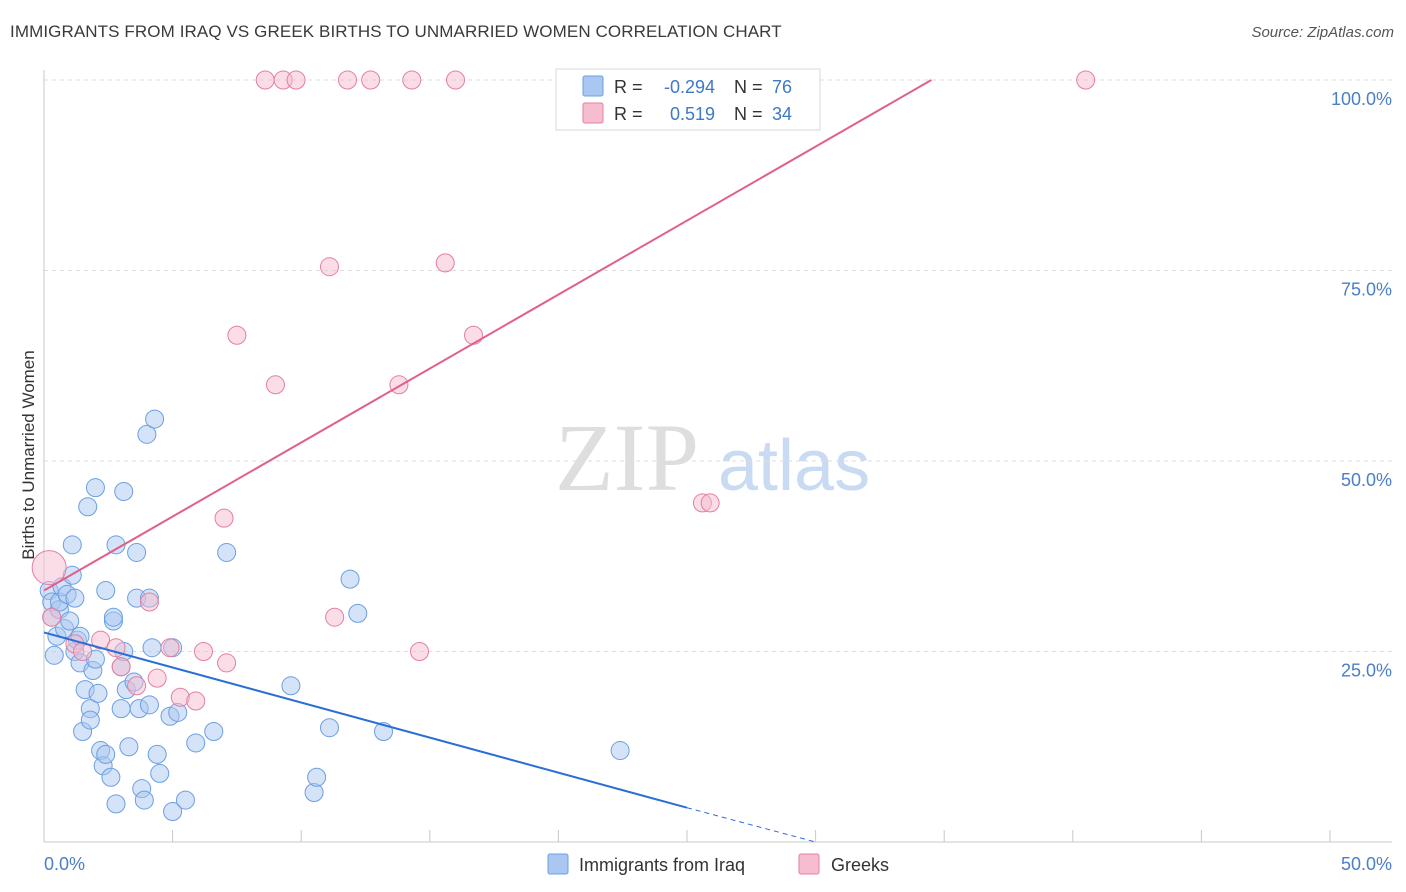  What do you see at coordinates (1366, 290) in the screenshot?
I see `y-tick-label: 75.0%` at bounding box center [1366, 290].